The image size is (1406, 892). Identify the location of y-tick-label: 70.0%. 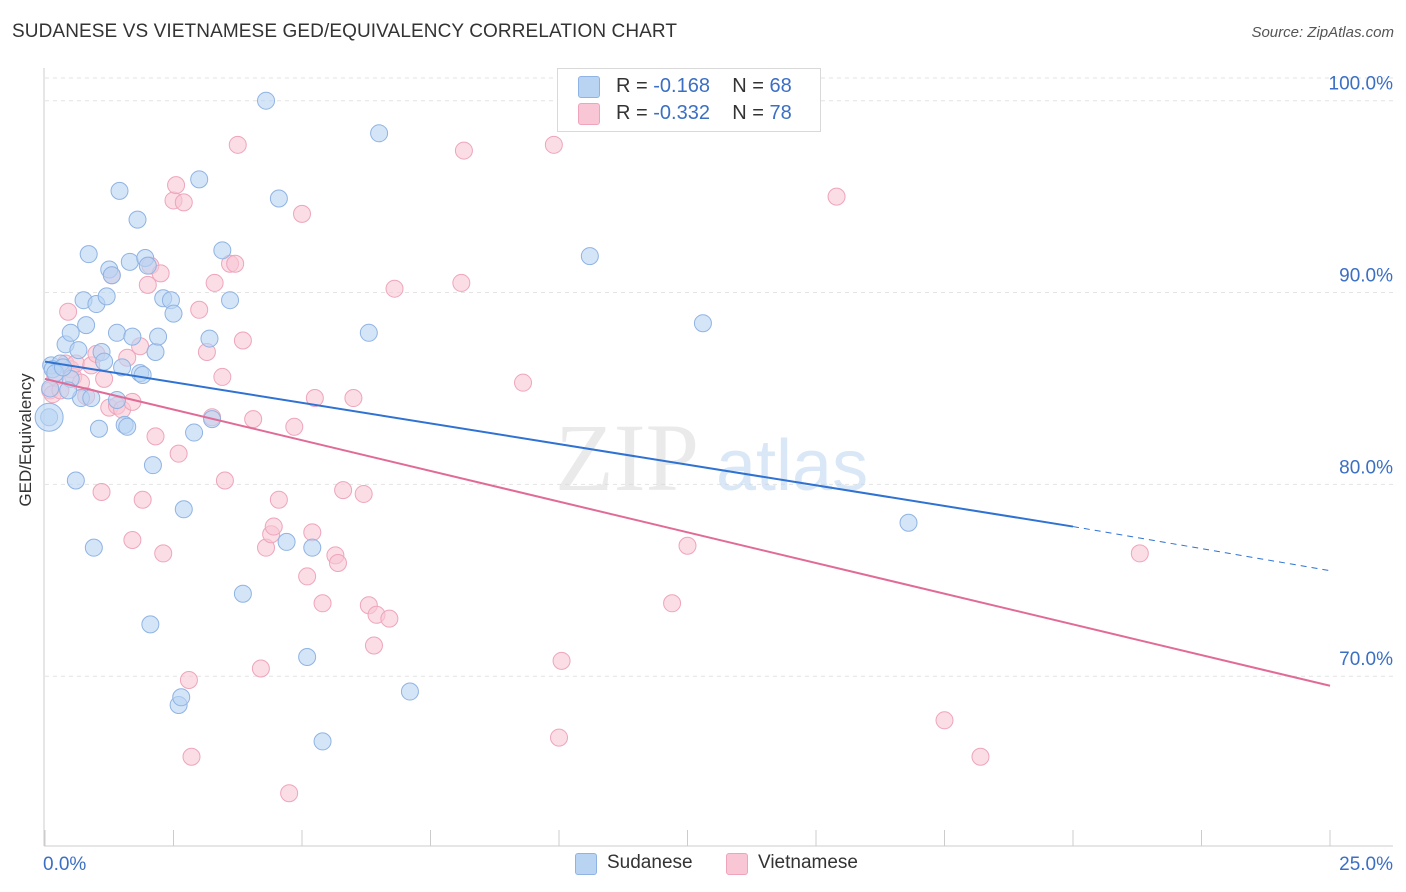
(1366, 659).